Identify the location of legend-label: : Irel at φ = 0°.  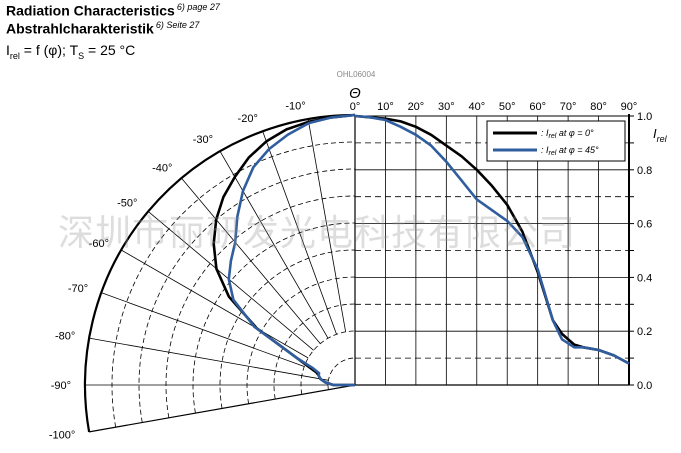
(567, 134).